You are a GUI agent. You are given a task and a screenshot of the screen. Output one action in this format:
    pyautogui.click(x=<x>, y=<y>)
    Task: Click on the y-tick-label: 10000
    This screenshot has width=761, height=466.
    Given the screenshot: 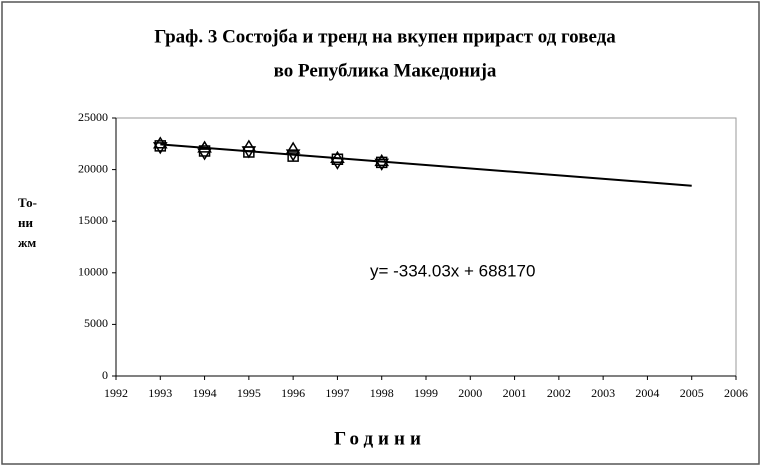 What is the action you would take?
    pyautogui.click(x=93, y=272)
    